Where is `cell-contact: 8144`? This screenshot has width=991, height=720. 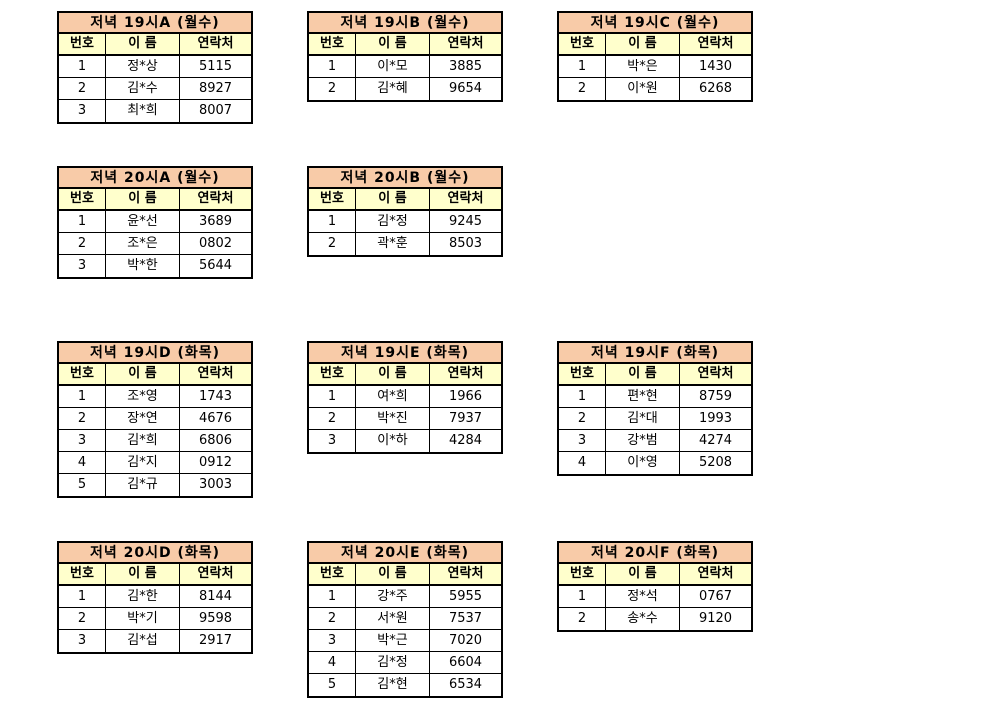 cell-contact: 8144 is located at coordinates (215, 596).